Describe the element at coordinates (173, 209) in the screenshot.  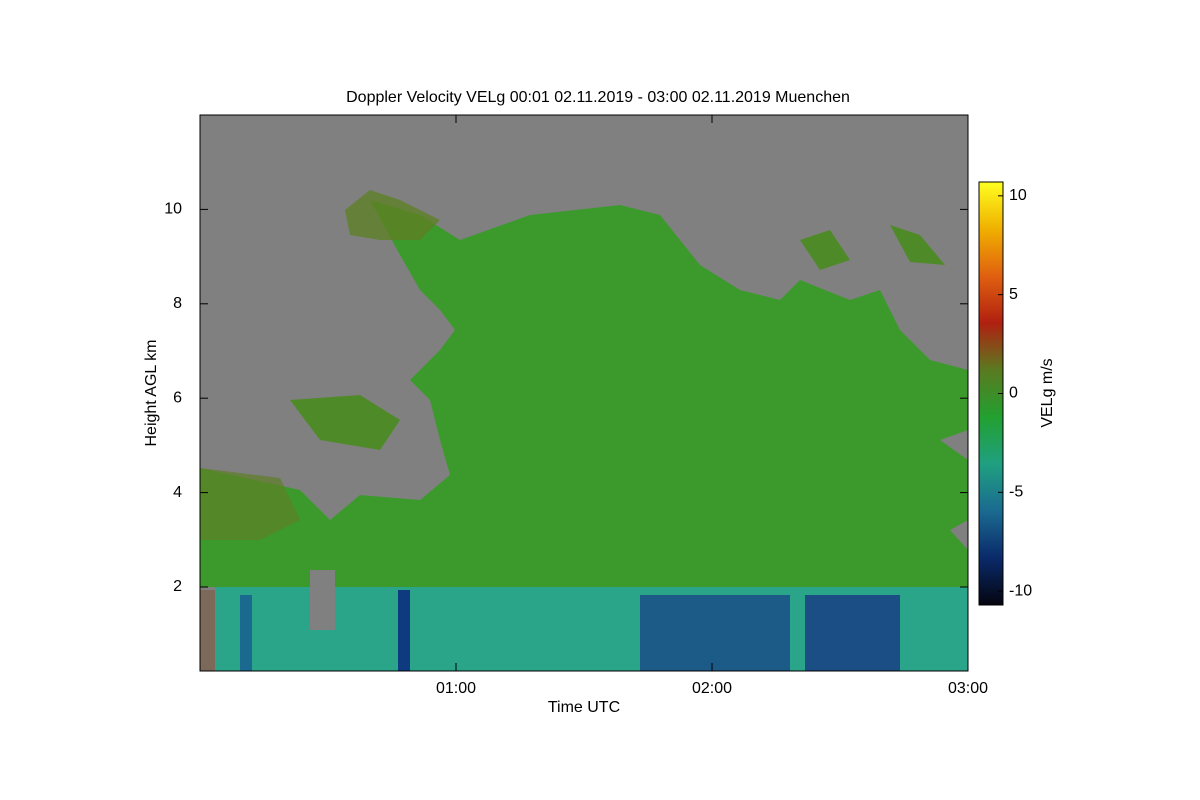
I see `y-tick-label: 10` at that location.